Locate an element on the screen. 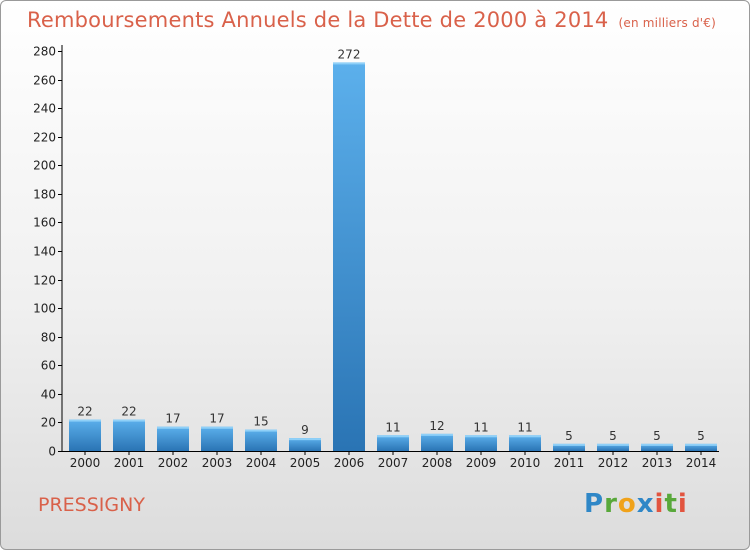 This screenshot has width=750, height=550. x-tick-label-2012: 2012 is located at coordinates (613, 463).